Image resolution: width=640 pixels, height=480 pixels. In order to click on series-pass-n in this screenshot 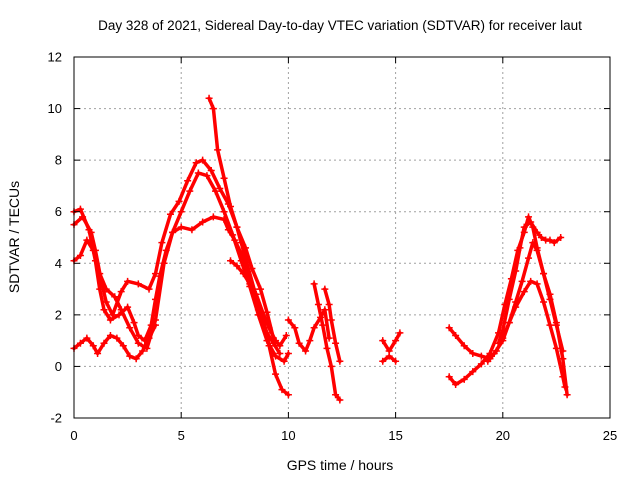, I will do `click(530, 282)`.